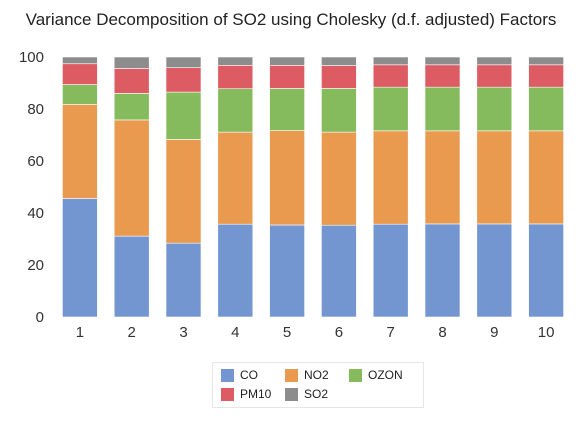  What do you see at coordinates (391, 332) in the screenshot?
I see `x-tick-label: 7` at bounding box center [391, 332].